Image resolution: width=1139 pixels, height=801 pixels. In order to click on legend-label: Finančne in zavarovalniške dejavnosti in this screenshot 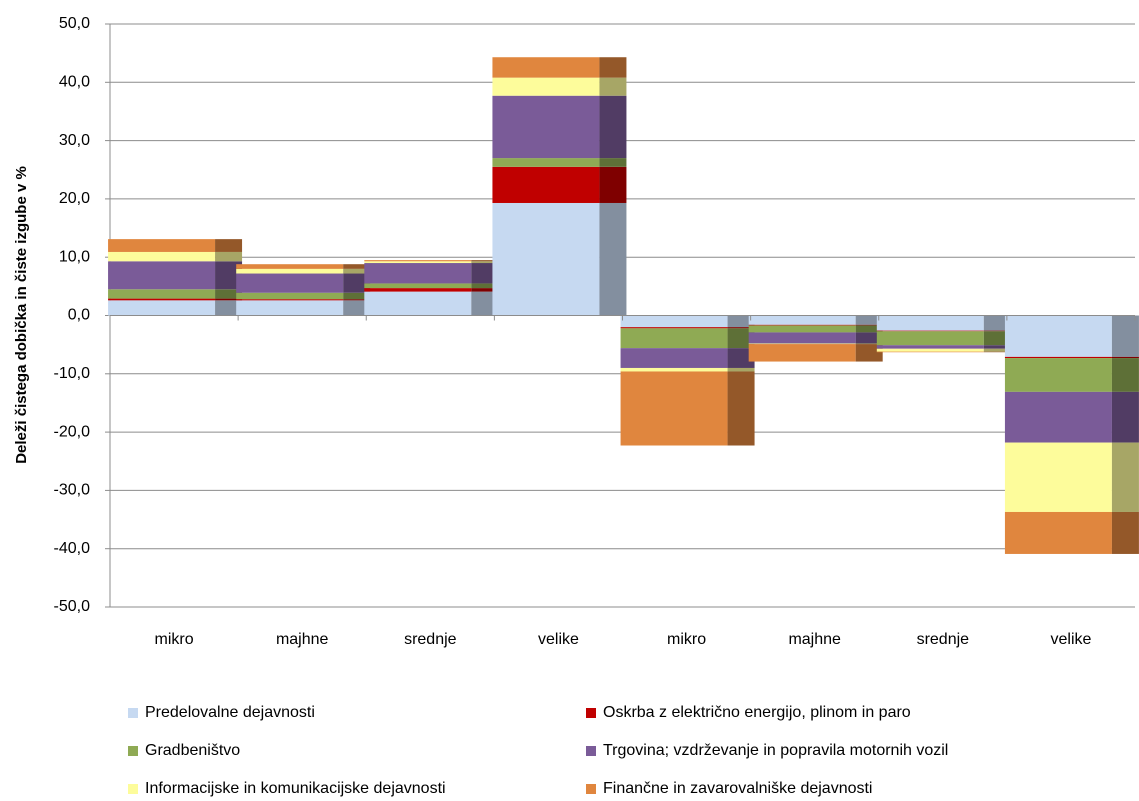, I will do `click(737, 788)`.